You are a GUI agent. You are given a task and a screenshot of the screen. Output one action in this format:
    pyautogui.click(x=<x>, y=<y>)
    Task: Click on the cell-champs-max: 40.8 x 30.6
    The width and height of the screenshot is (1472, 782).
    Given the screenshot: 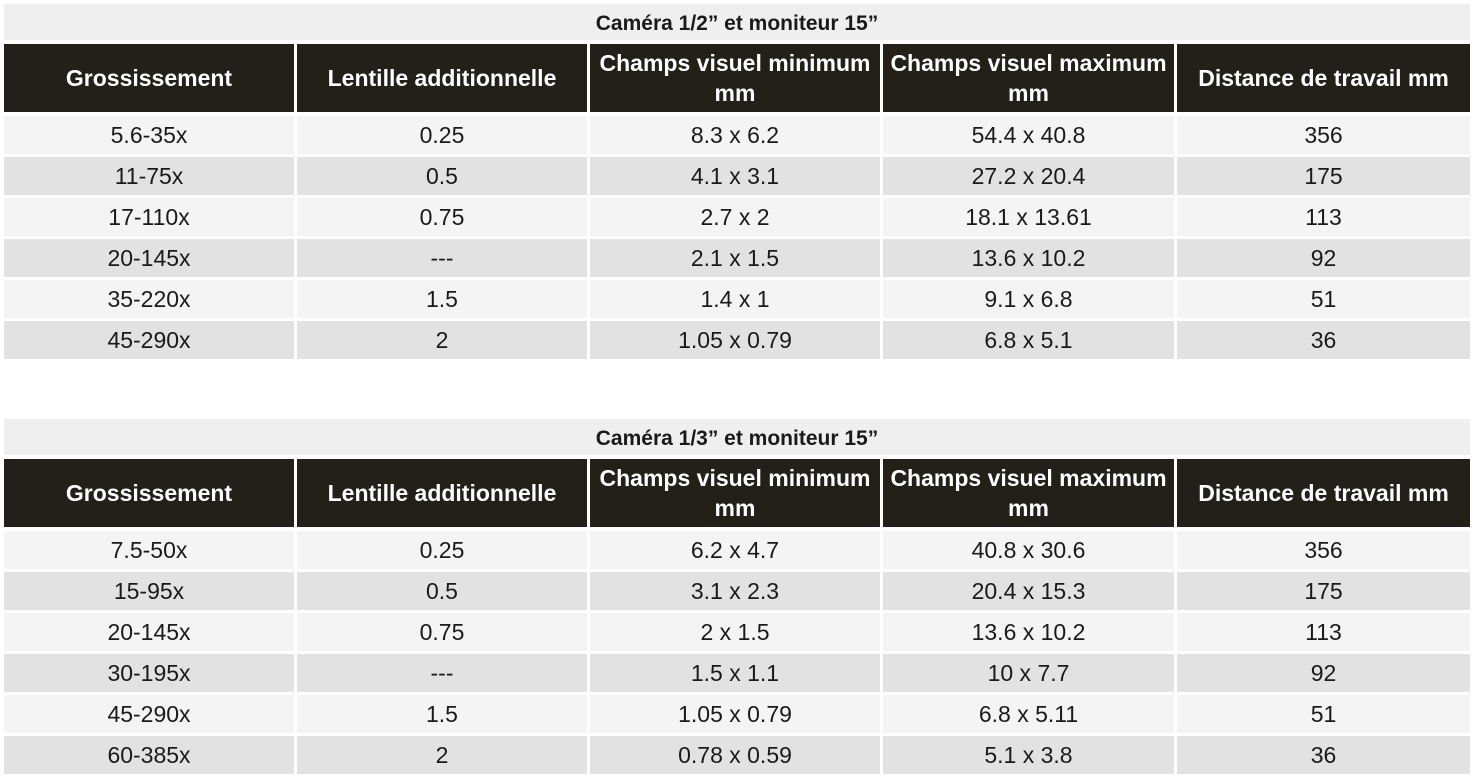 What is the action you would take?
    pyautogui.click(x=1028, y=550)
    